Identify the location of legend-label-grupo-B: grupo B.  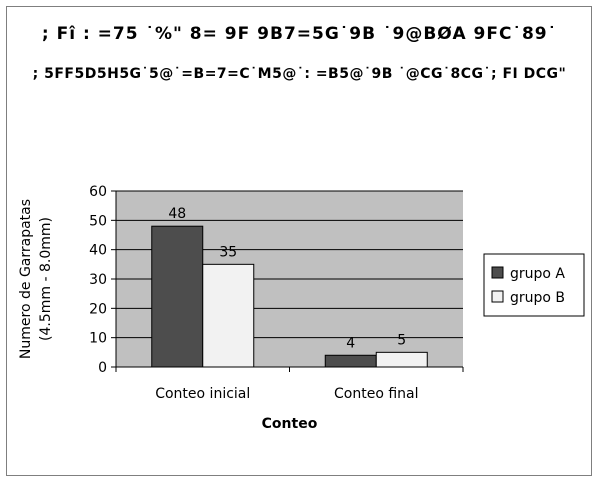
(537, 298).